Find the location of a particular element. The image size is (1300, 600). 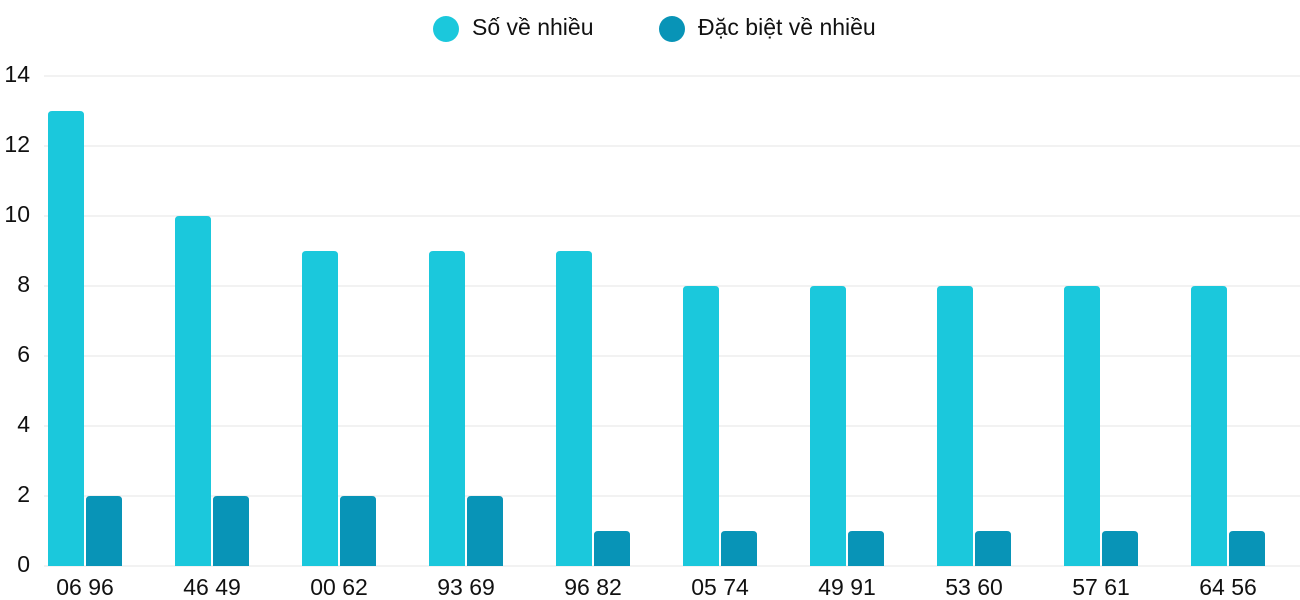

x-tick-label: 46 49 is located at coordinates (212, 587).